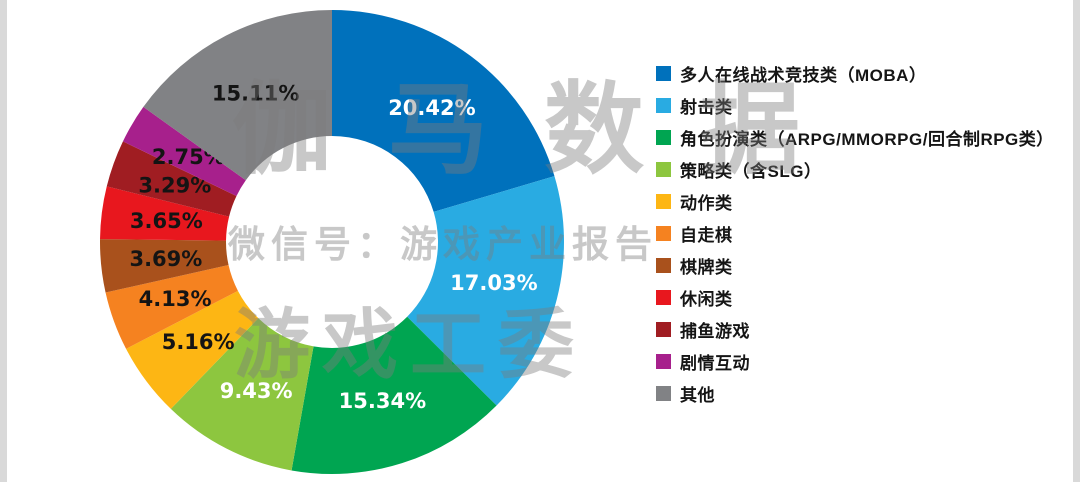 Image resolution: width=1080 pixels, height=482 pixels. What do you see at coordinates (855, 201) in the screenshot?
I see `legend-item: 动作类` at bounding box center [855, 201].